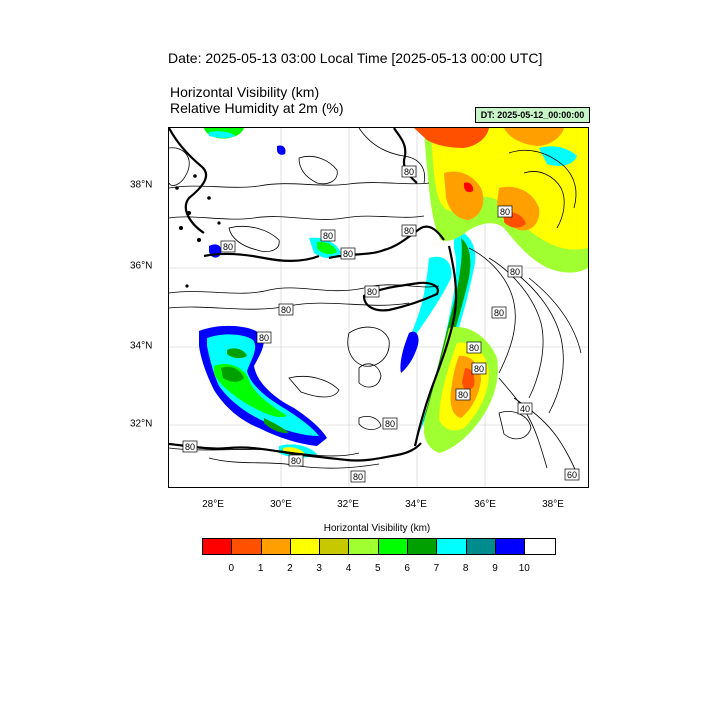  Describe the element at coordinates (348, 504) in the screenshot. I see `lon-label-32e: 32°E` at that location.